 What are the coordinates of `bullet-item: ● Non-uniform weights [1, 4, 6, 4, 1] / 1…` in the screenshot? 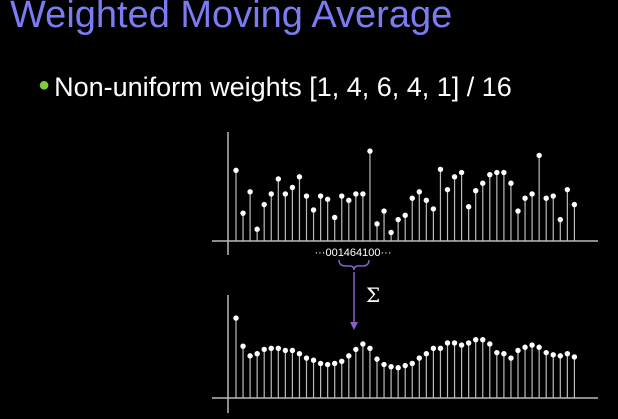 It's located at (275, 87).